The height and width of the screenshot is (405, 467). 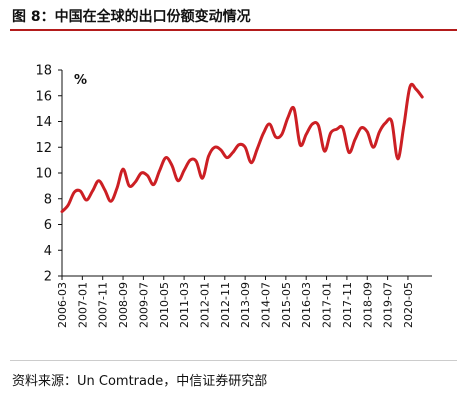 What do you see at coordinates (62, 305) in the screenshot?
I see `x-tick-label: 2006-03` at bounding box center [62, 305].